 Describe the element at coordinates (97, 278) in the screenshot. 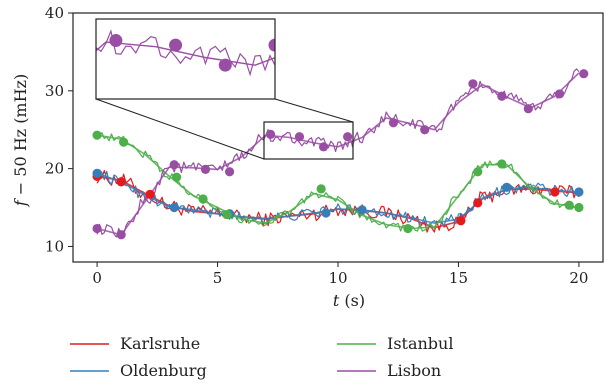

I see `x-tick-label: 0` at that location.